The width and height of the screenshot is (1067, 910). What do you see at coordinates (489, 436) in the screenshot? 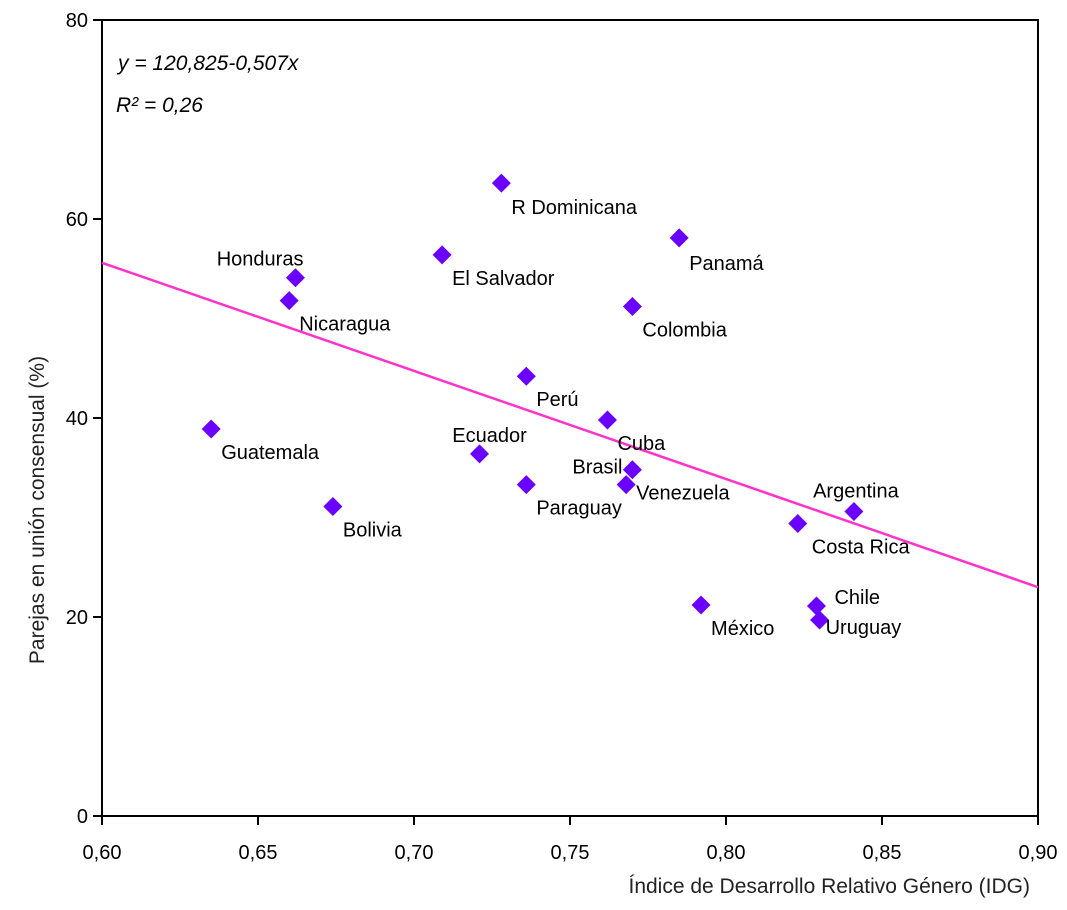
I see `data-point-label: Ecuador` at bounding box center [489, 436].